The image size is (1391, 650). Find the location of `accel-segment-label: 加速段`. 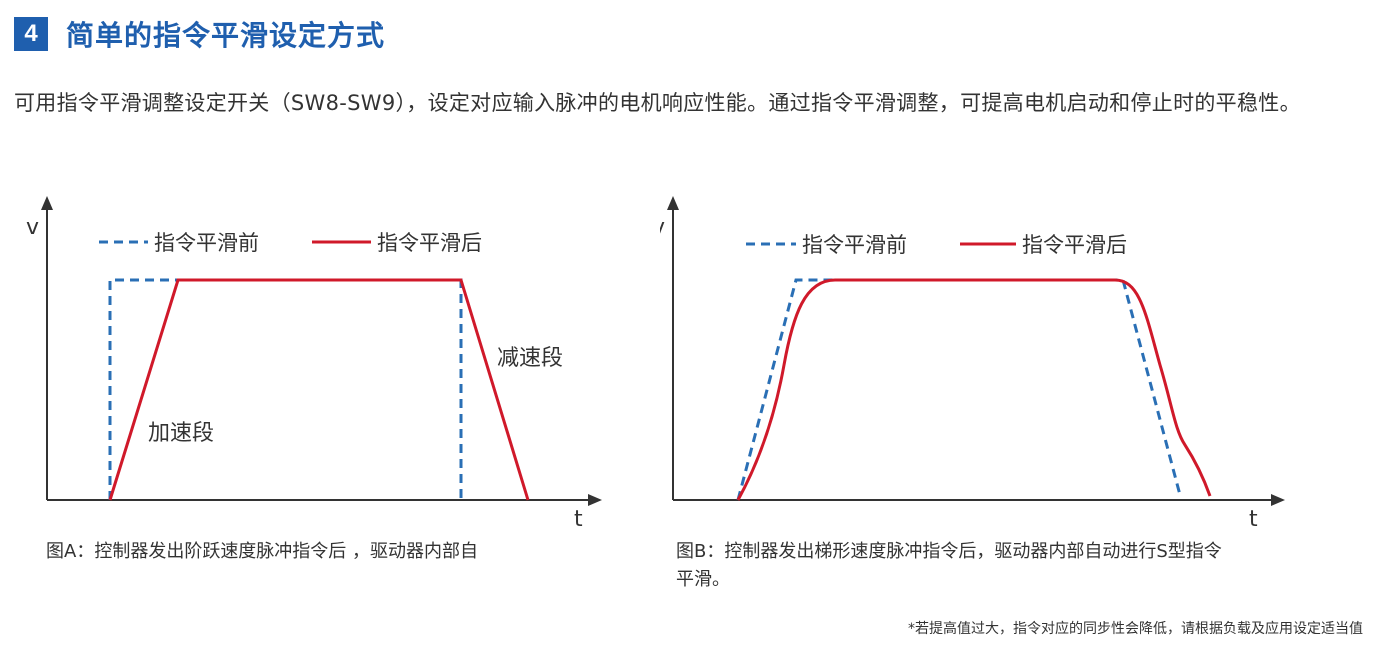

accel-segment-label: 加速段 is located at coordinates (181, 433).